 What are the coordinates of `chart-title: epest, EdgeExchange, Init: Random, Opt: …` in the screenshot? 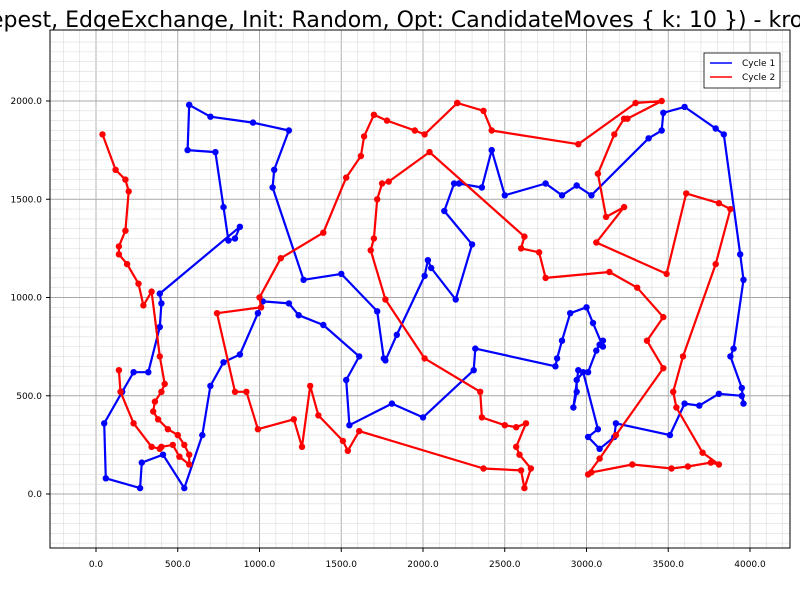 It's located at (400, 20).